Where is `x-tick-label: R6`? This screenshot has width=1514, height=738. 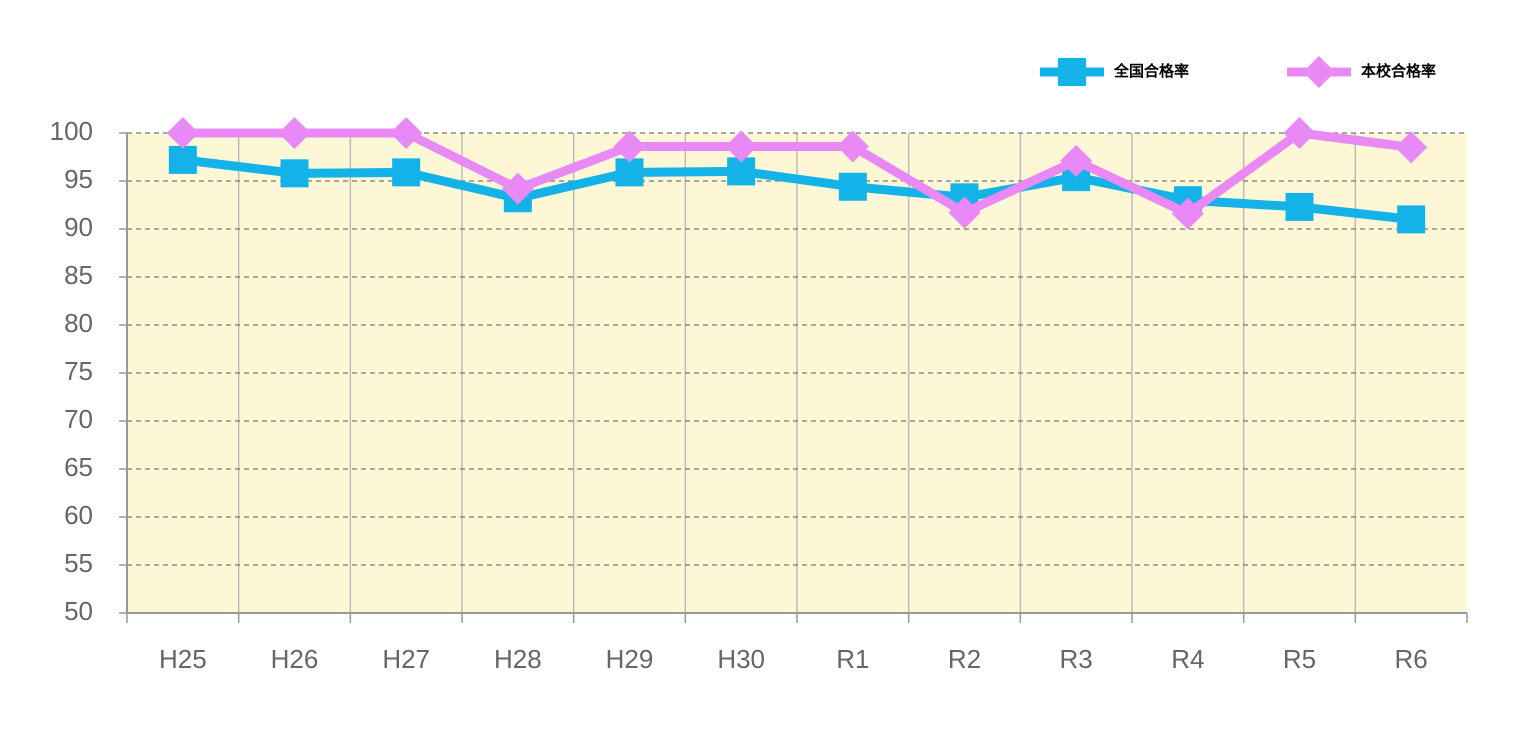 x-tick-label: R6 is located at coordinates (1411, 659).